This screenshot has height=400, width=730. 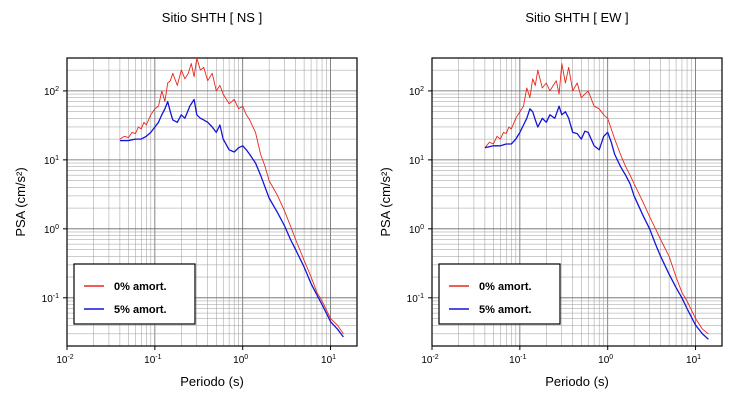 I want to click on chart-title: Sitio SHTH [ EW ], so click(x=576, y=17).